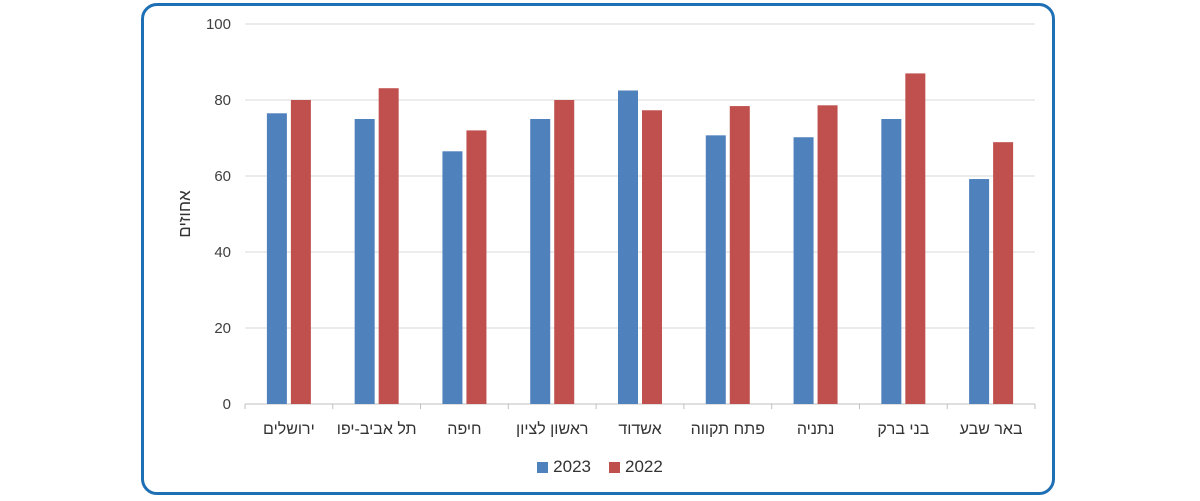  I want to click on category-label: ראשון לציון, so click(552, 429).